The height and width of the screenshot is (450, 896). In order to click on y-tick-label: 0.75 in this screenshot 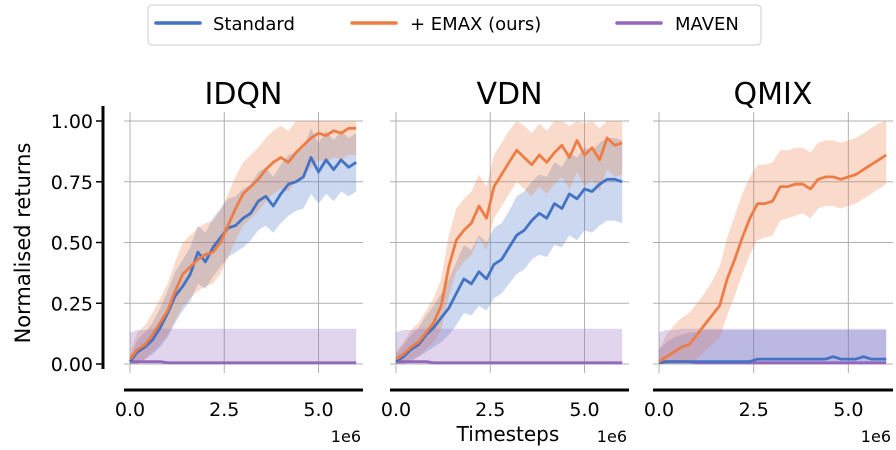, I will do `click(72, 183)`.